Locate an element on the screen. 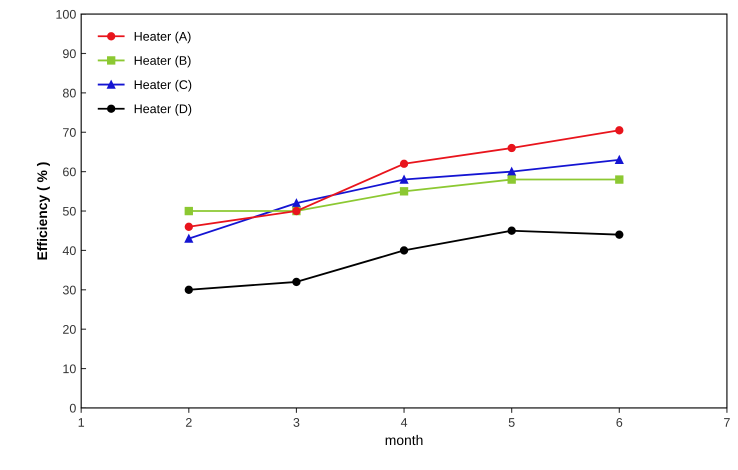 Image resolution: width=738 pixels, height=470 pixels. x-tick-label: 5 is located at coordinates (511, 422).